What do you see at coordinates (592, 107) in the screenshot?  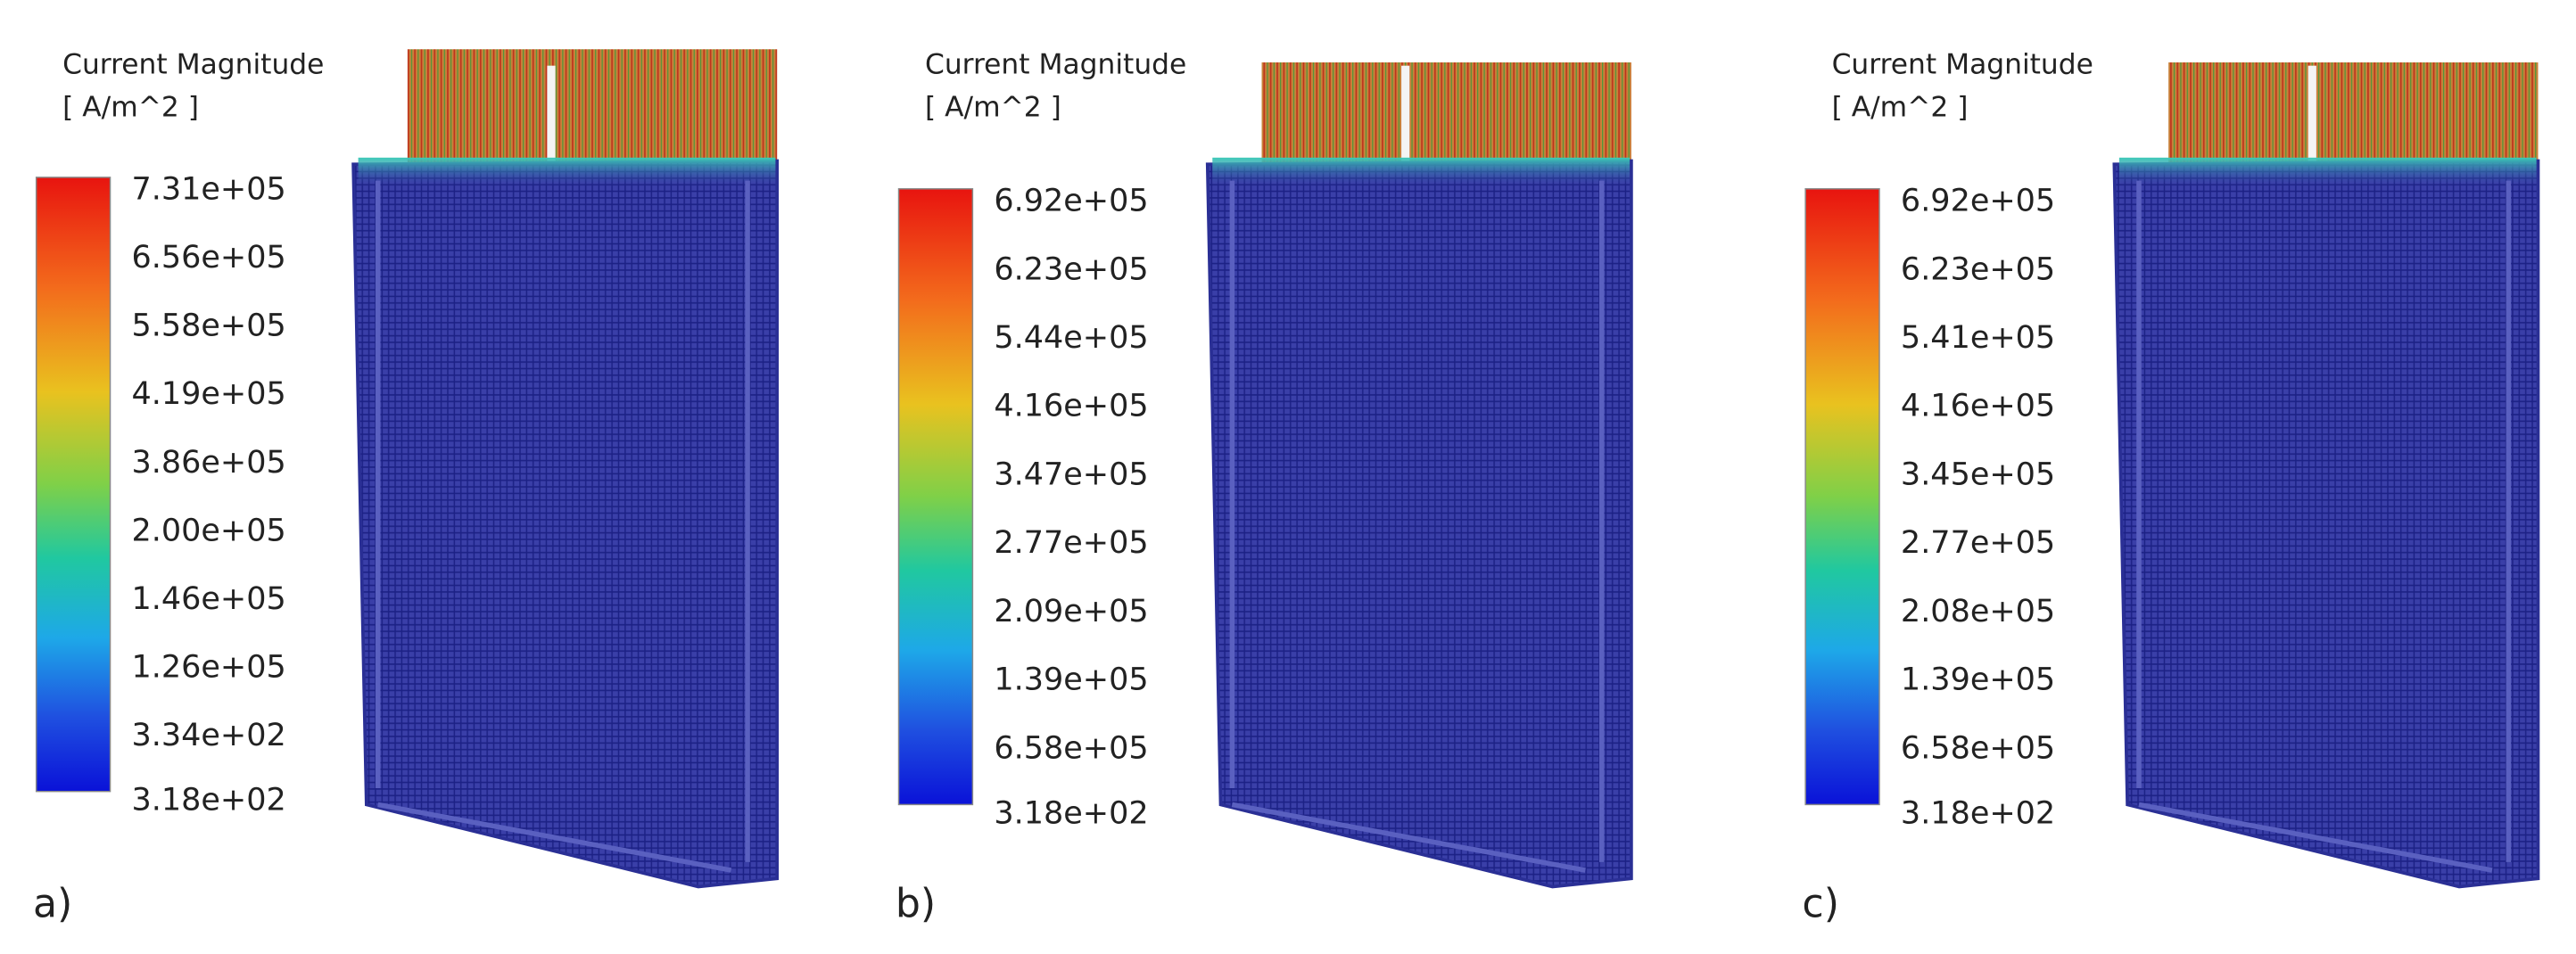 I see `tab` at bounding box center [592, 107].